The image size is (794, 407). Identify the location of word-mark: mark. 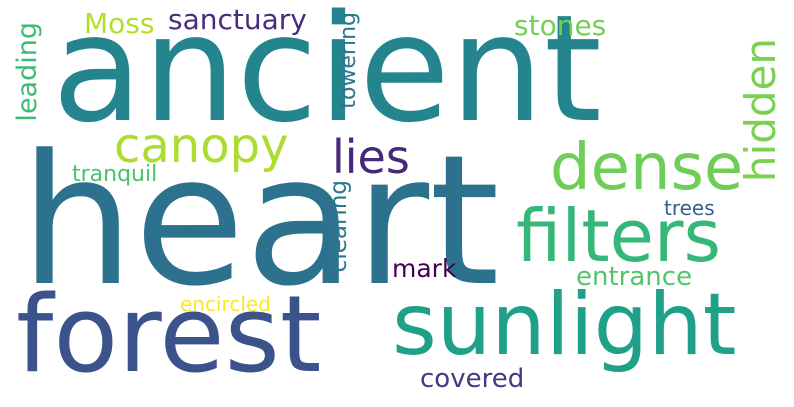
(424, 268).